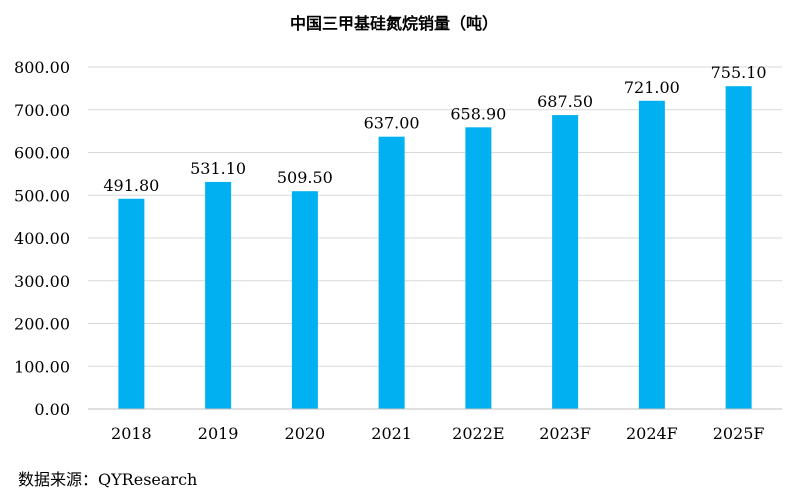 The image size is (788, 497). What do you see at coordinates (42, 366) in the screenshot?
I see `y-tick-label: 100.00` at bounding box center [42, 366].